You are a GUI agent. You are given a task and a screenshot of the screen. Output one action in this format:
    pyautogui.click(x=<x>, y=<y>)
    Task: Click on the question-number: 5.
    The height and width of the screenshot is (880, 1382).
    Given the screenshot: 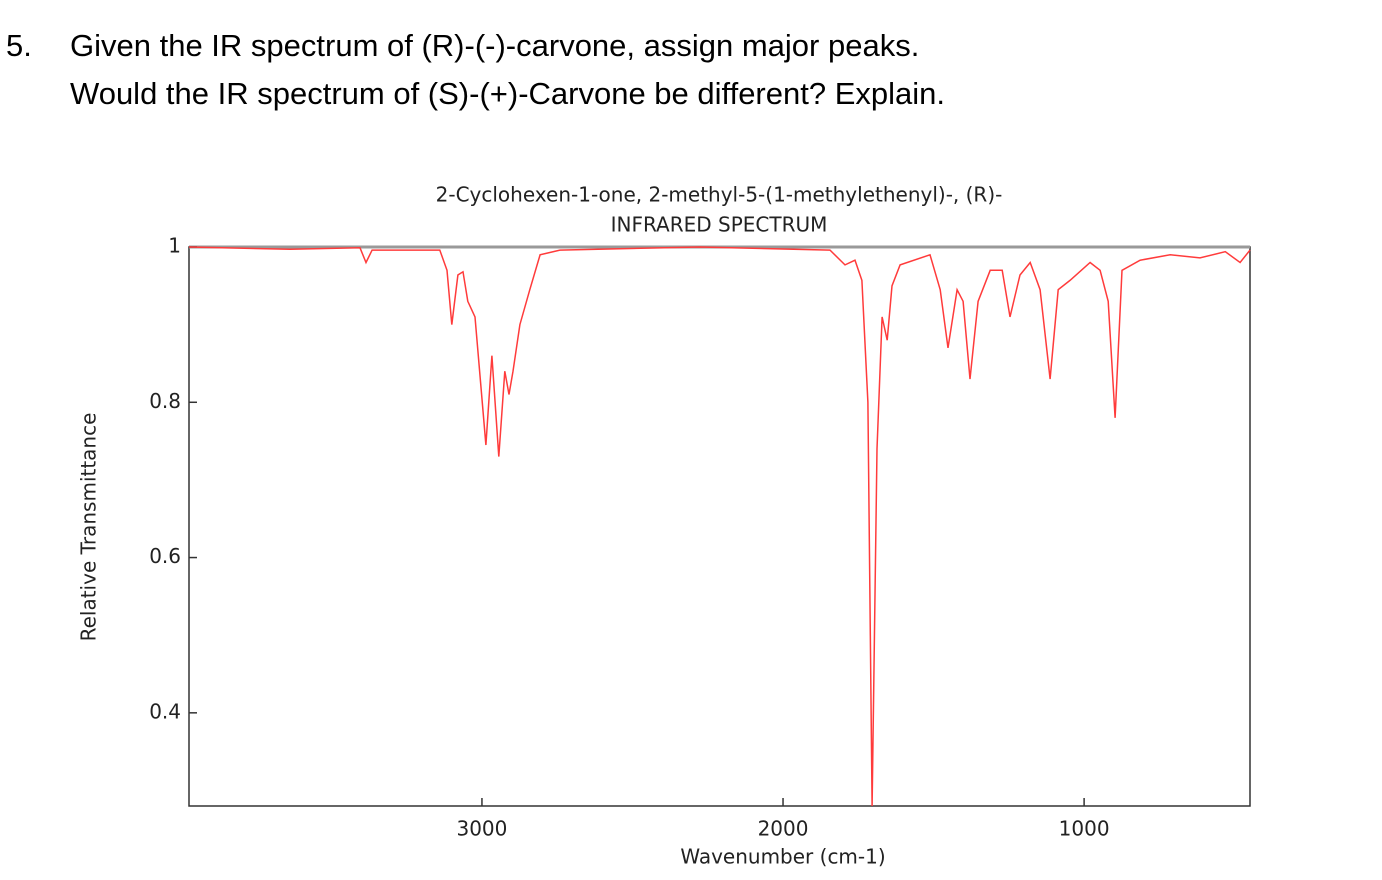 What is the action you would take?
    pyautogui.click(x=19, y=45)
    